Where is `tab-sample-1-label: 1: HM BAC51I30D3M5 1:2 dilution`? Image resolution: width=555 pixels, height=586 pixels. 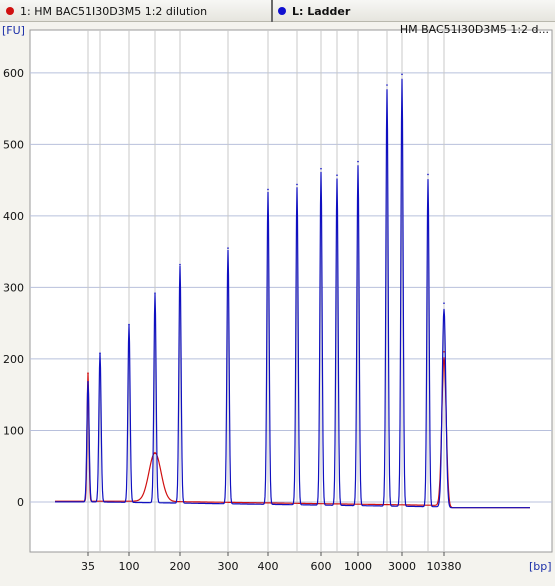
tab-sample-1-label: 1: HM BAC51I30D3M5 1:2 dilution is located at coordinates (114, 11).